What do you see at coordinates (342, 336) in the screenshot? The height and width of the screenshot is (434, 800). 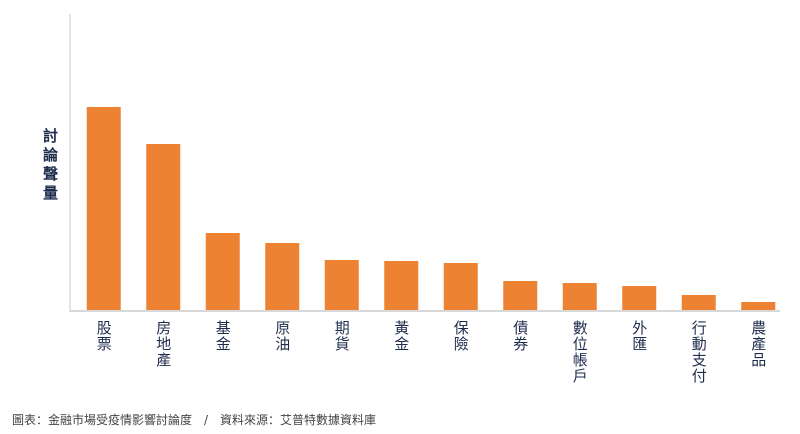 I see `x-tick-label: 期貨` at bounding box center [342, 336].